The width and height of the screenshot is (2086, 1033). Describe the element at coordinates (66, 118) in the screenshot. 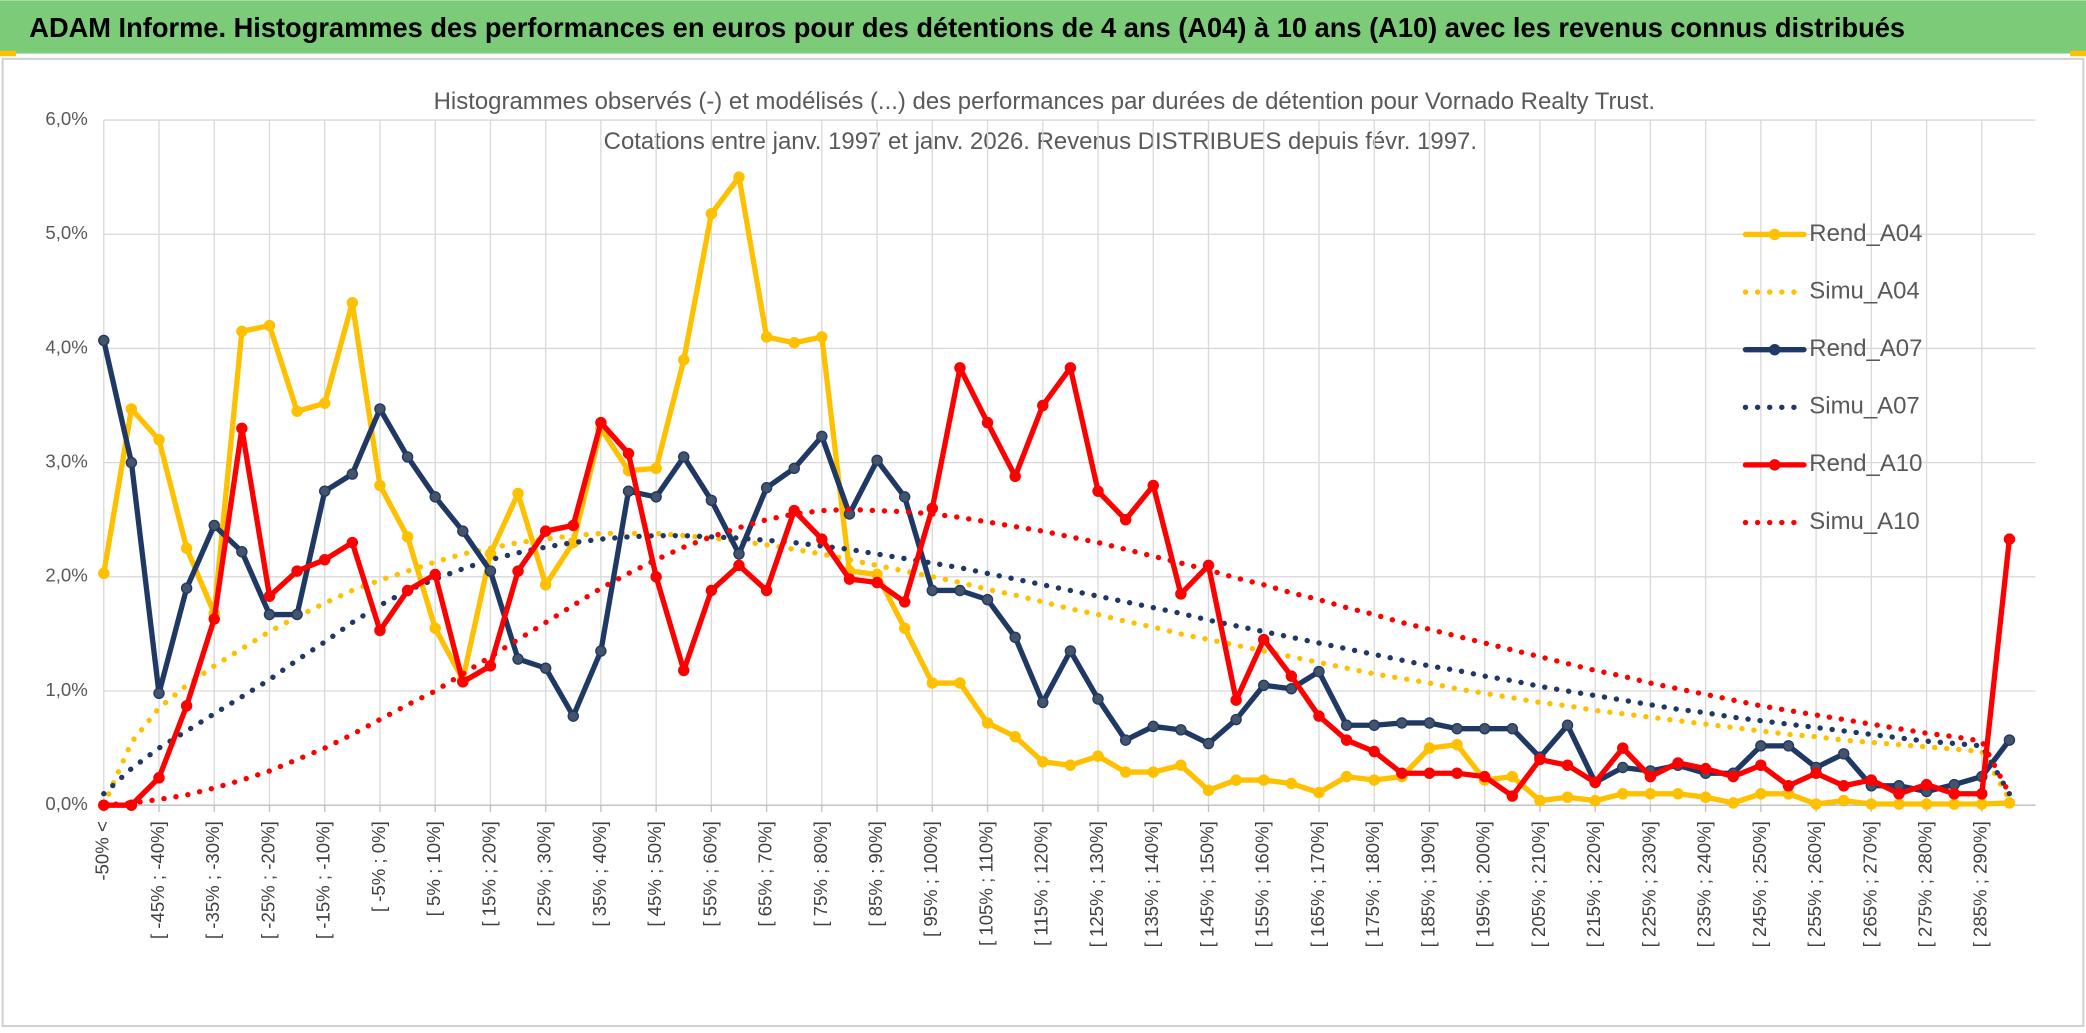

I see `y-tick-label: 6,0%` at that location.